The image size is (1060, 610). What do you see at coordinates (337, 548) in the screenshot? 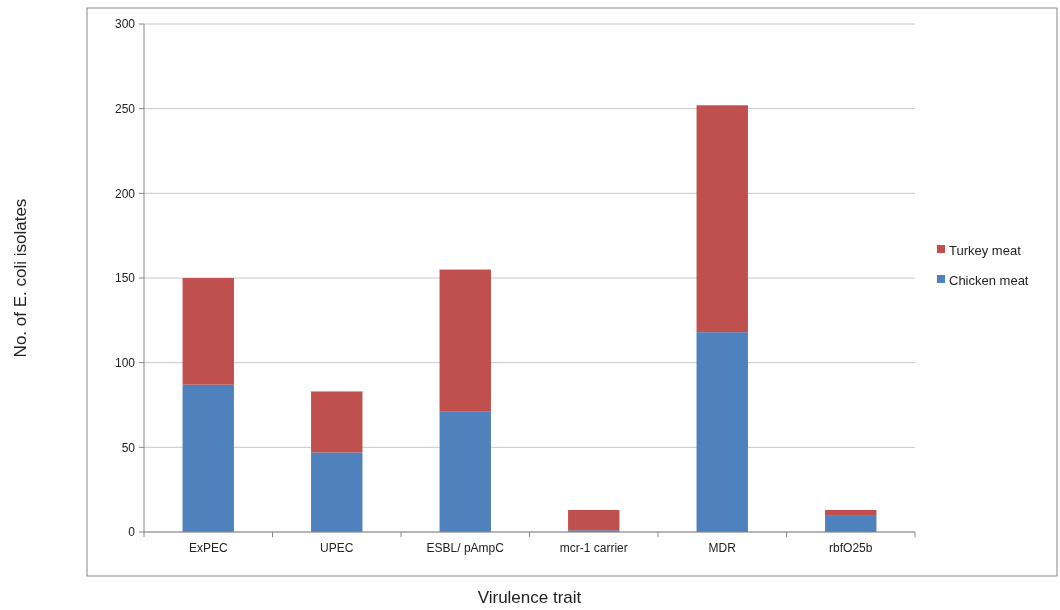
I see `x-tick-label: UPEC` at bounding box center [337, 548].